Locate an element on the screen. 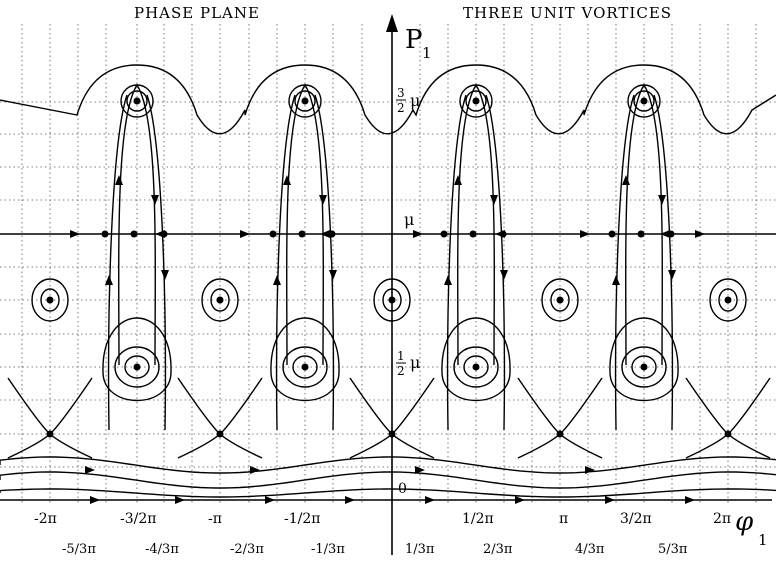 The image size is (776, 570). x-tick-minus-1-2pi: -1/2π is located at coordinates (302, 519).